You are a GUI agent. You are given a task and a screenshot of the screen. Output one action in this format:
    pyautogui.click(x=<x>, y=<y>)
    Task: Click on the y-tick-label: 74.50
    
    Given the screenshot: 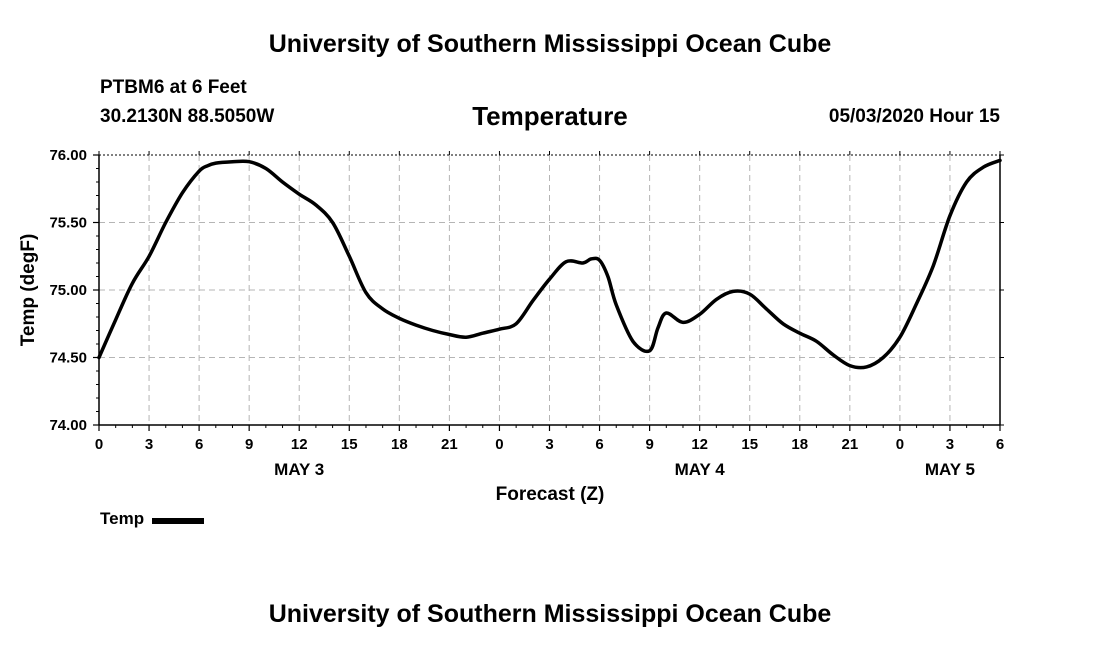 What is the action you would take?
    pyautogui.click(x=68, y=358)
    